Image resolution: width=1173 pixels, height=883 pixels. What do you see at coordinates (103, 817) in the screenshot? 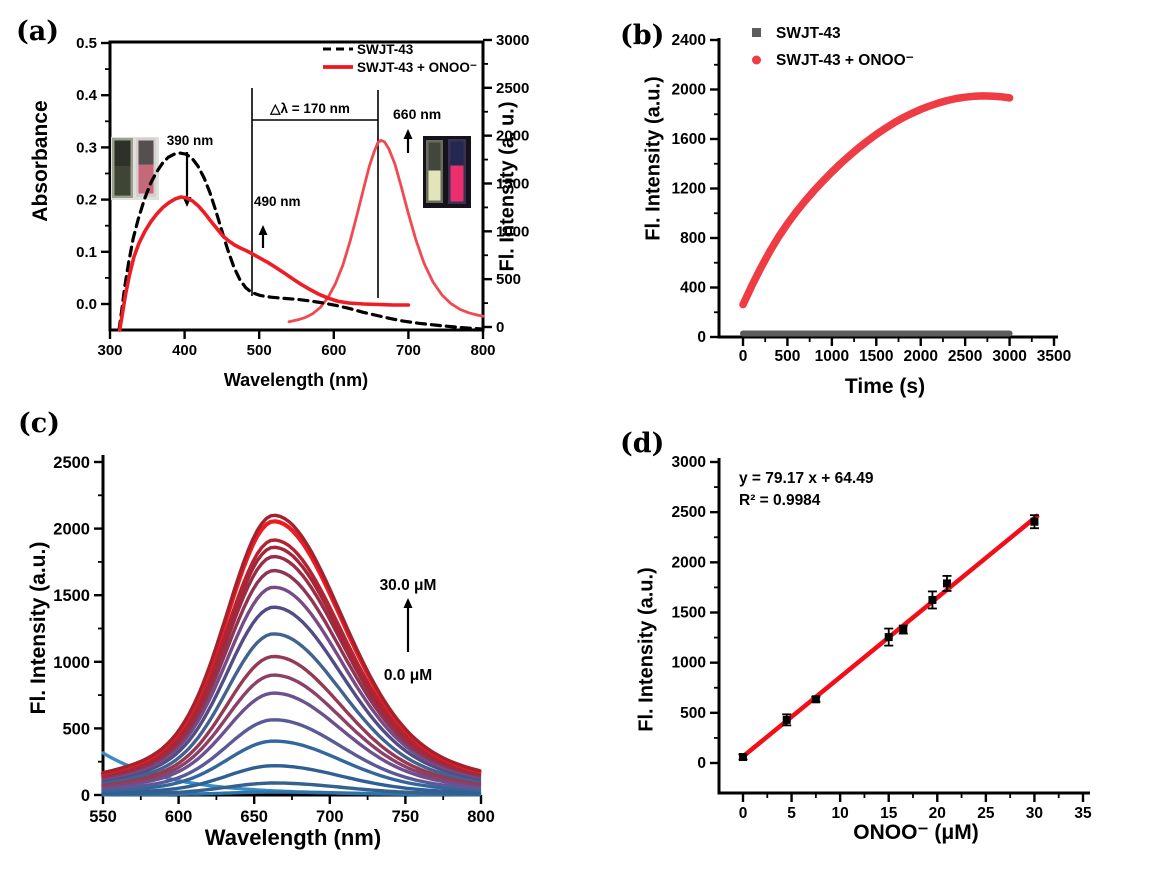
I see `svg-text: 550` at bounding box center [103, 817].